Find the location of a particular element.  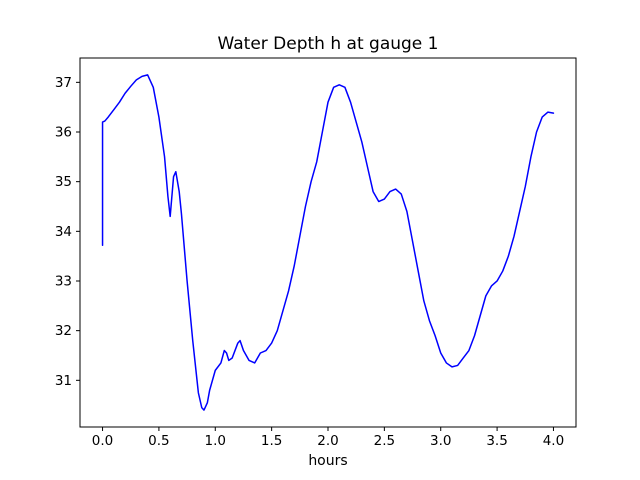

y-tick-label: 36 is located at coordinates (63, 132).